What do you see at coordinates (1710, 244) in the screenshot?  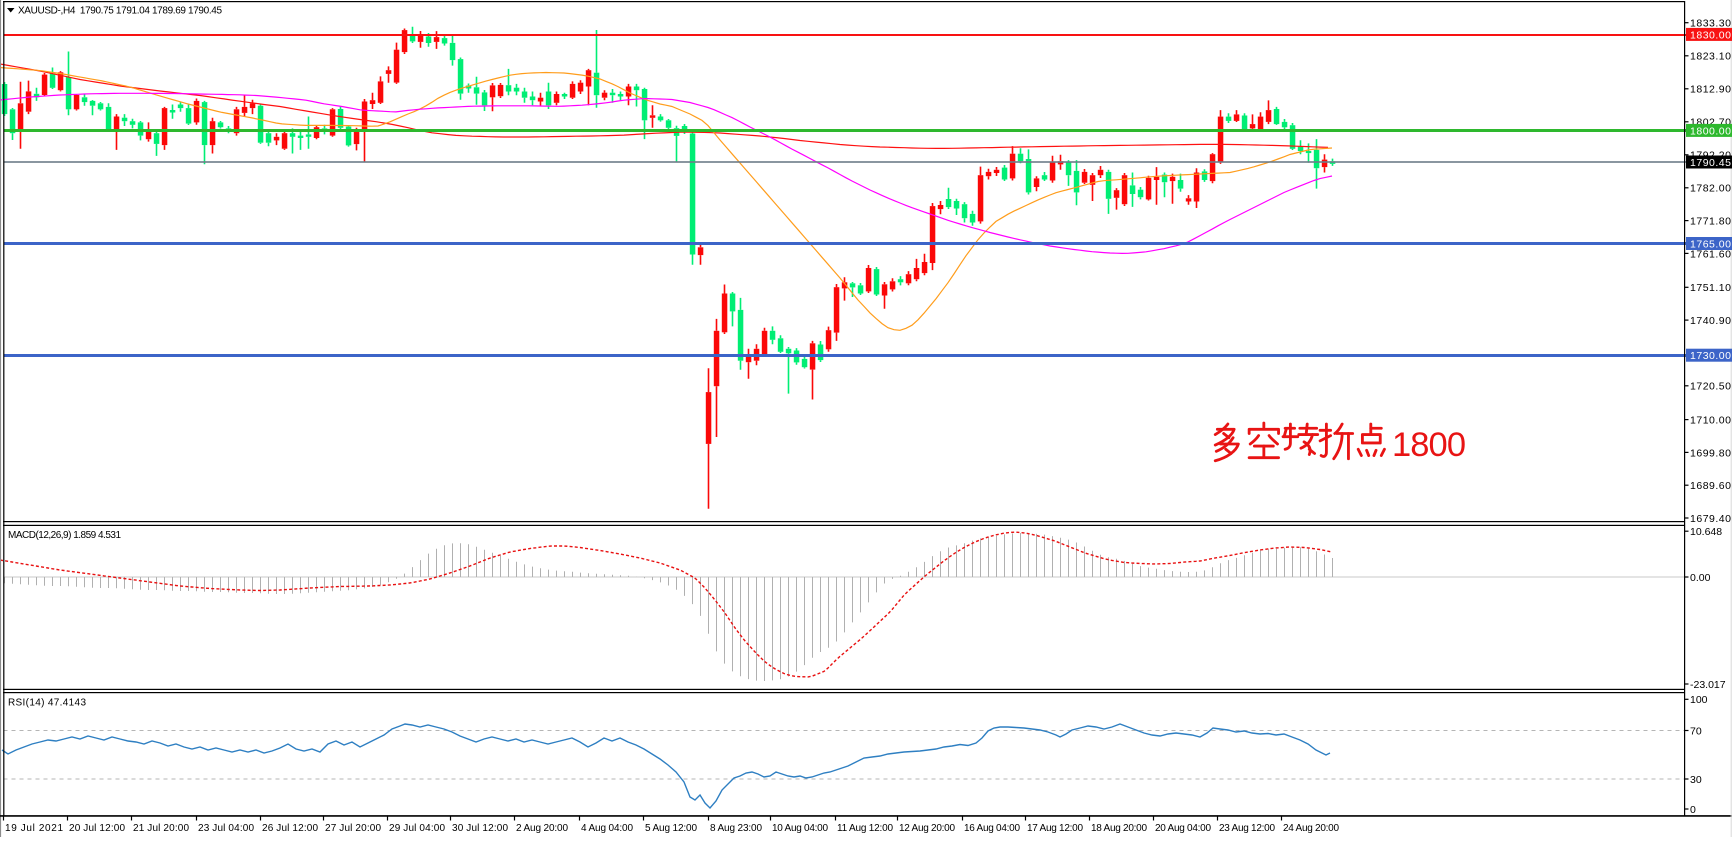 I see `svg-text: 1765.00` at bounding box center [1710, 244].